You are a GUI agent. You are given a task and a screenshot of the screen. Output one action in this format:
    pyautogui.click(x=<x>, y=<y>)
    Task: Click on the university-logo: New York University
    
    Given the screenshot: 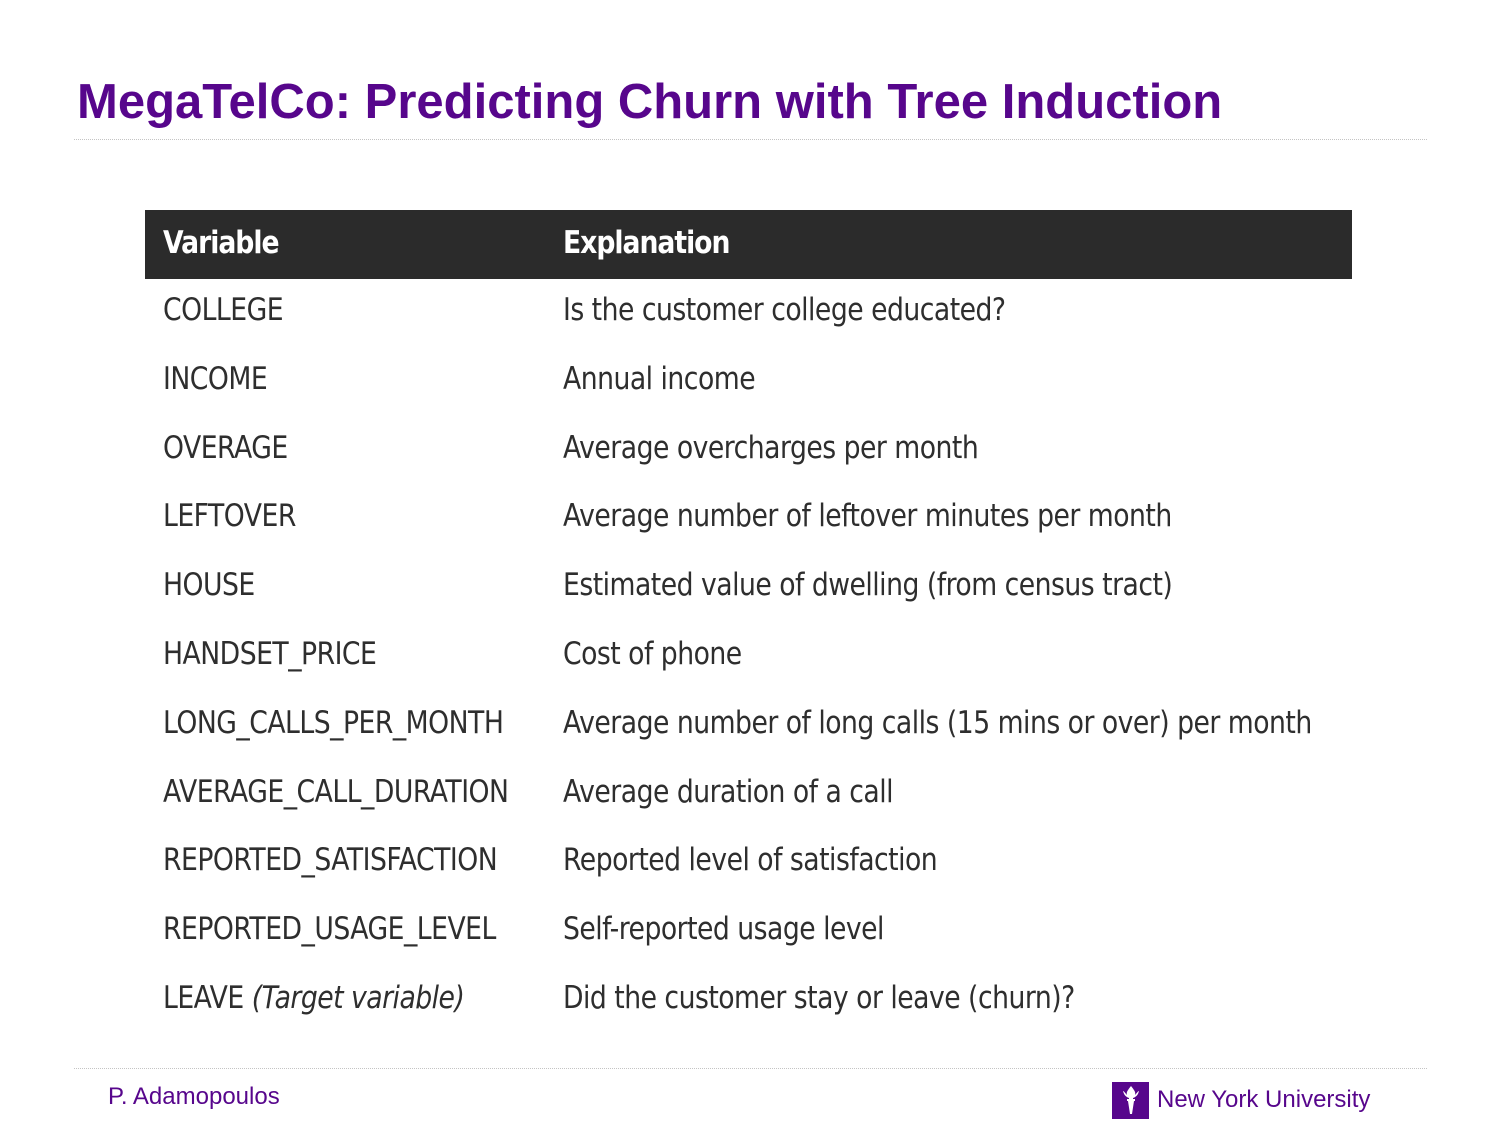 What is the action you would take?
    pyautogui.click(x=1241, y=1100)
    